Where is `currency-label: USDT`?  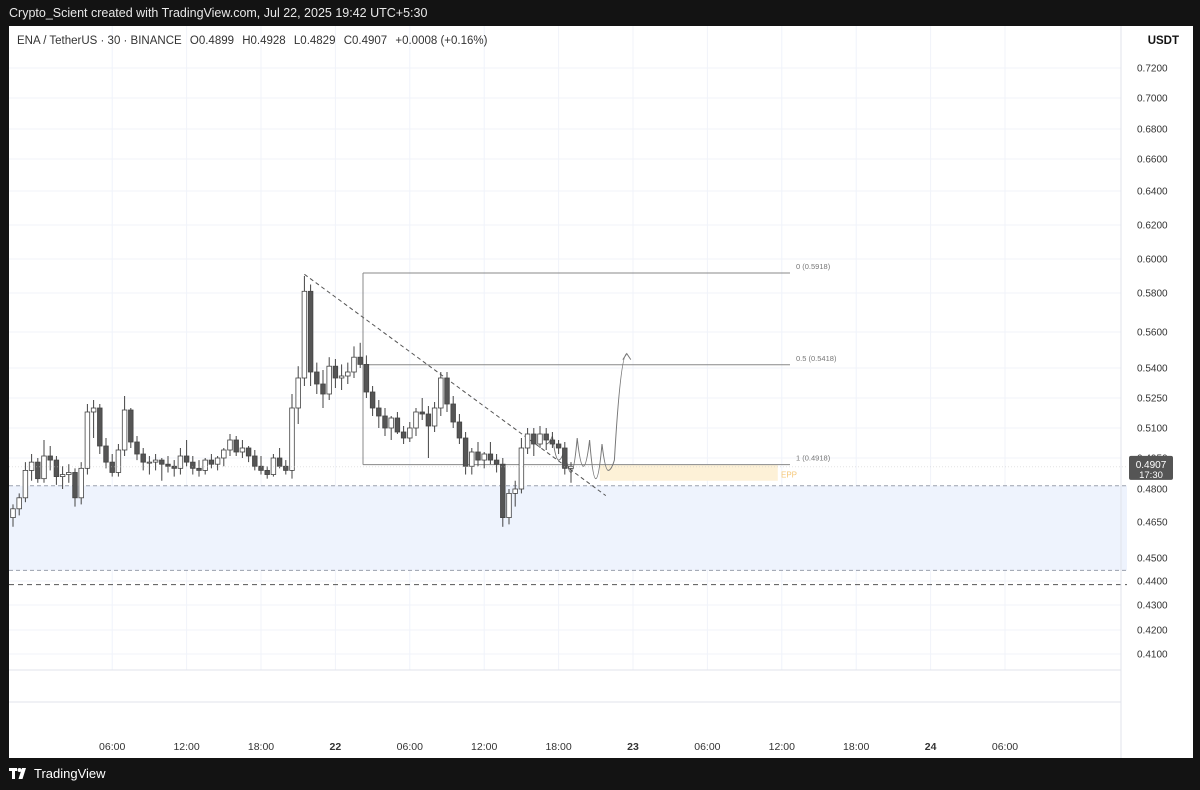 currency-label: USDT is located at coordinates (1163, 41).